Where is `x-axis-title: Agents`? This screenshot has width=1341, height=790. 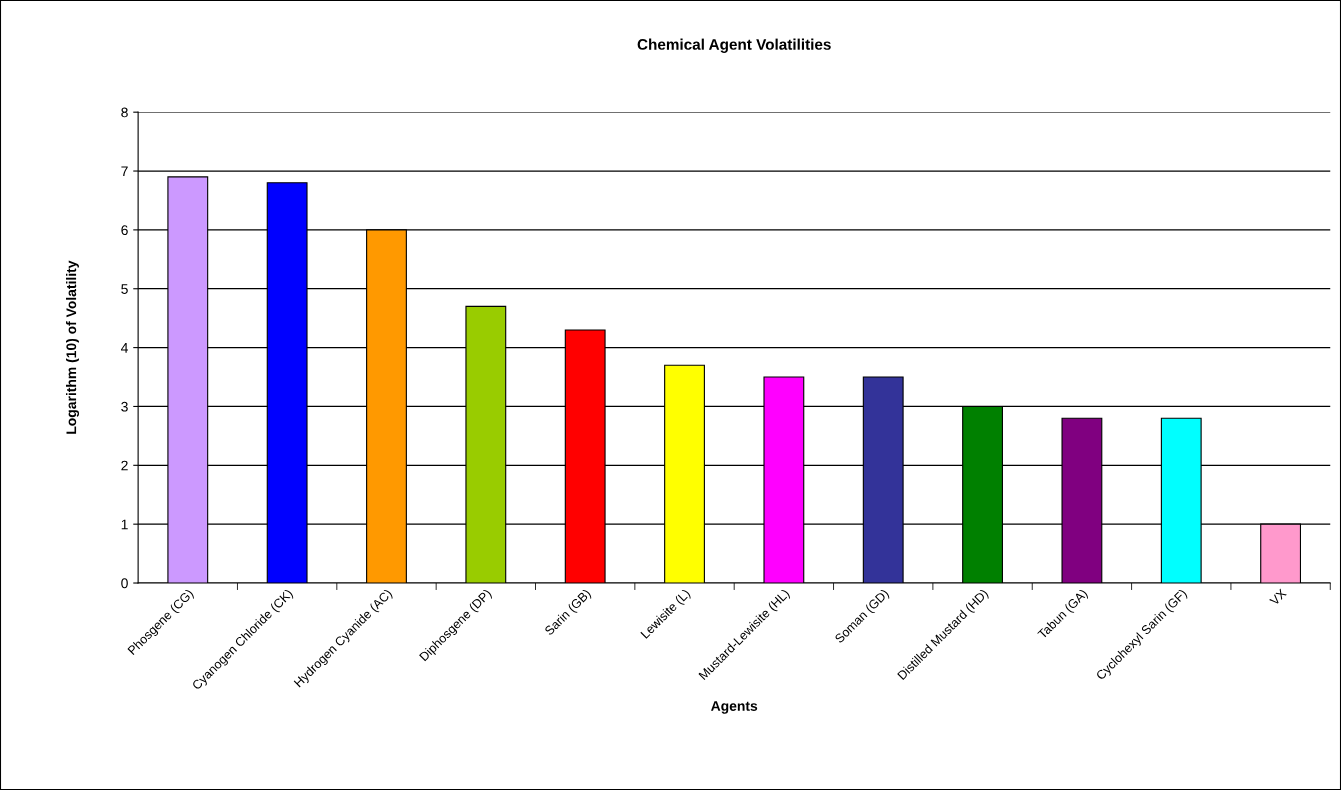 x-axis-title: Agents is located at coordinates (734, 707).